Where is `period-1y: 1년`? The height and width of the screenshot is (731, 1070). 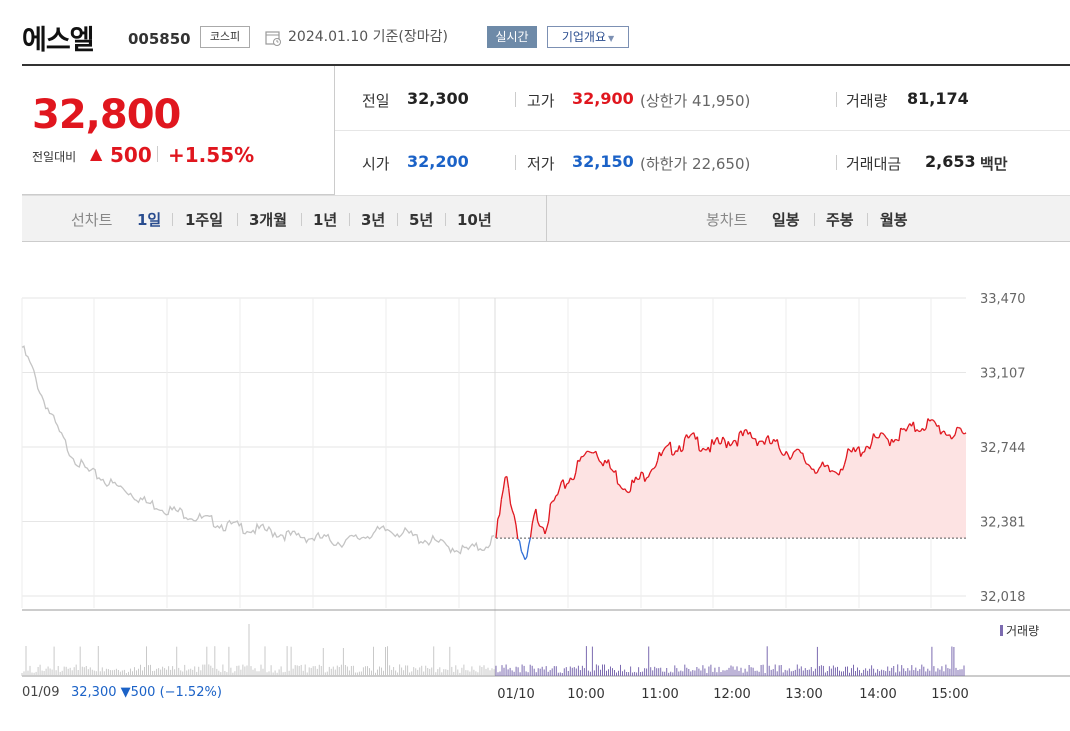 period-1y: 1년 is located at coordinates (325, 220).